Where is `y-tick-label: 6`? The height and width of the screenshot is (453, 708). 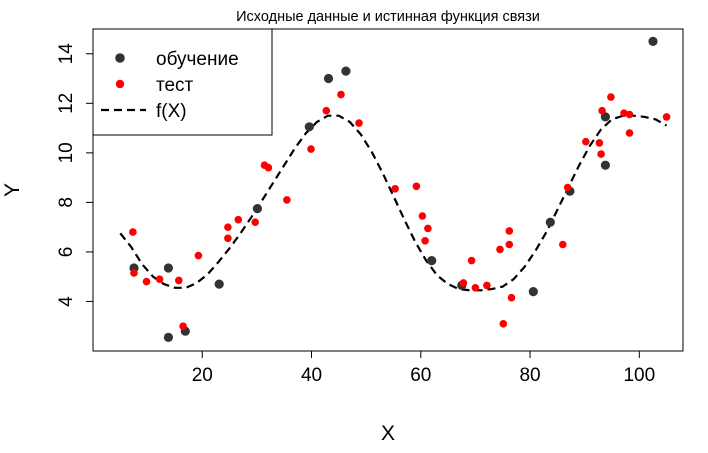
y-tick-label: 6 is located at coordinates (66, 252).